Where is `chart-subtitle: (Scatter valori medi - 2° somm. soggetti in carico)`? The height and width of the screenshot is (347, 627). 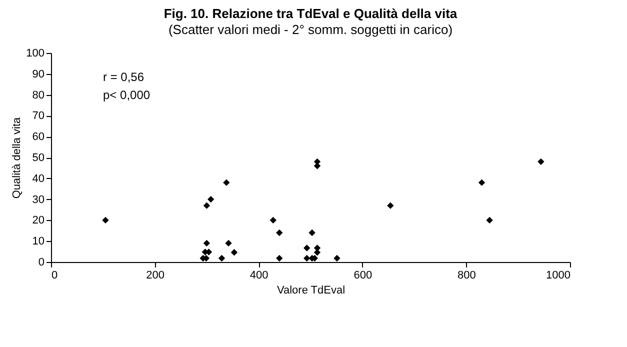
chart-subtitle: (Scatter valori medi - 2° somm. soggetti in carico) is located at coordinates (310, 29).